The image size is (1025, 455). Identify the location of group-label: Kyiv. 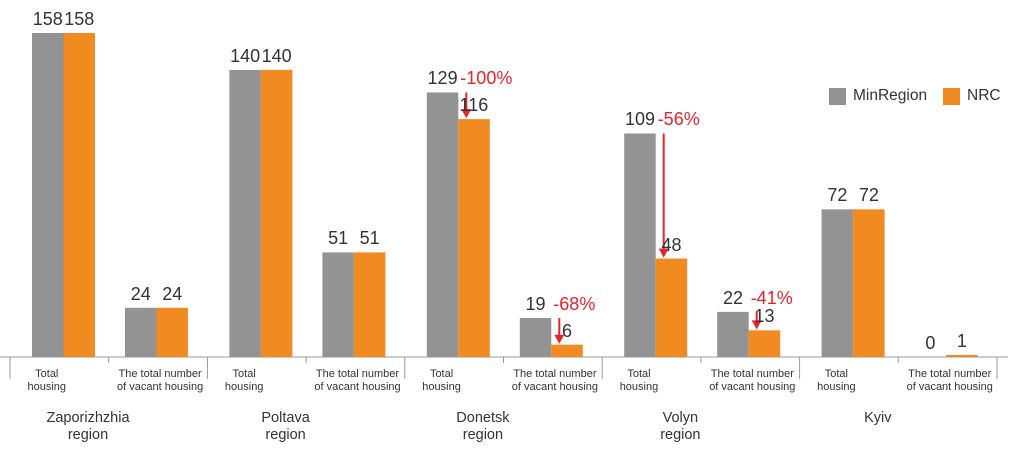
(878, 418).